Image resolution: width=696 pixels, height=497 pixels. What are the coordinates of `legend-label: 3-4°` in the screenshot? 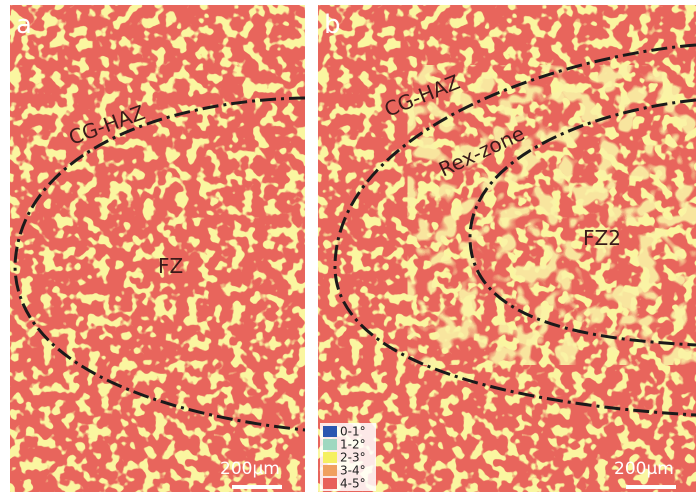 It's located at (353, 471).